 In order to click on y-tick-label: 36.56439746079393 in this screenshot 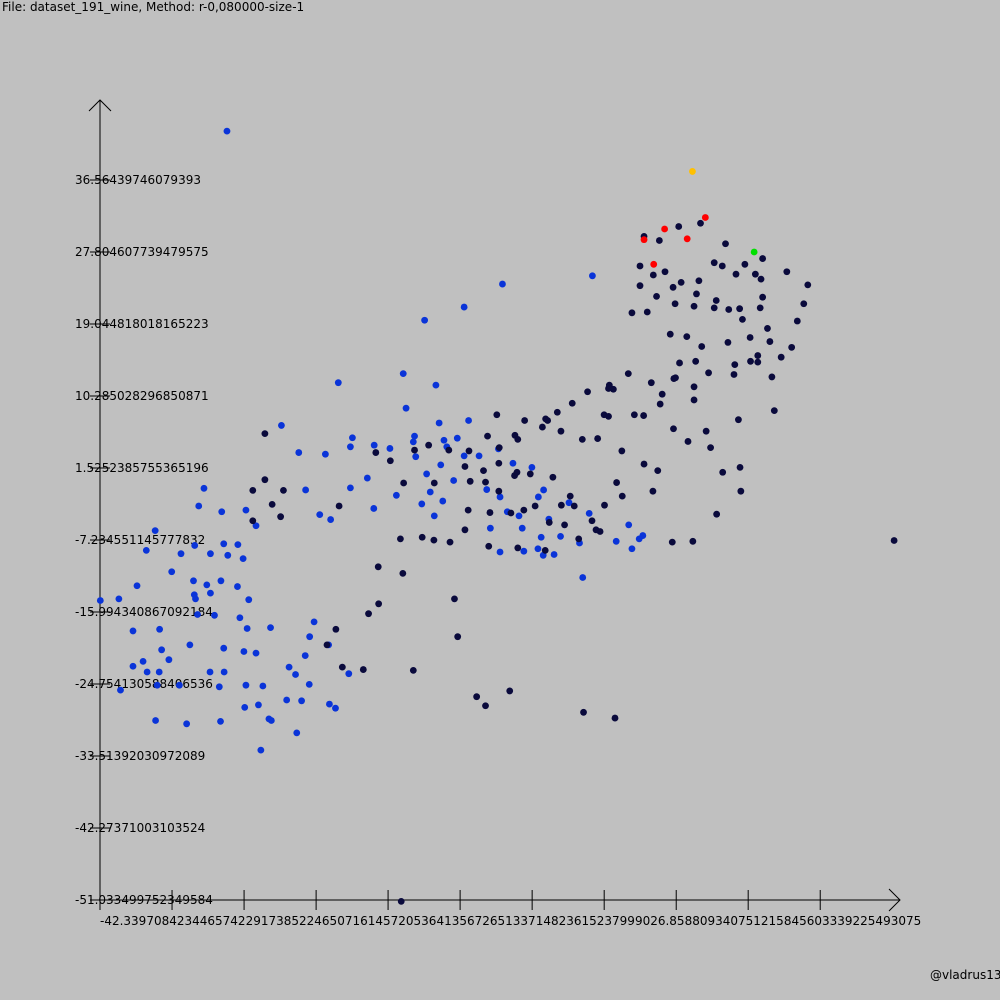, I will do `click(138, 180)`.